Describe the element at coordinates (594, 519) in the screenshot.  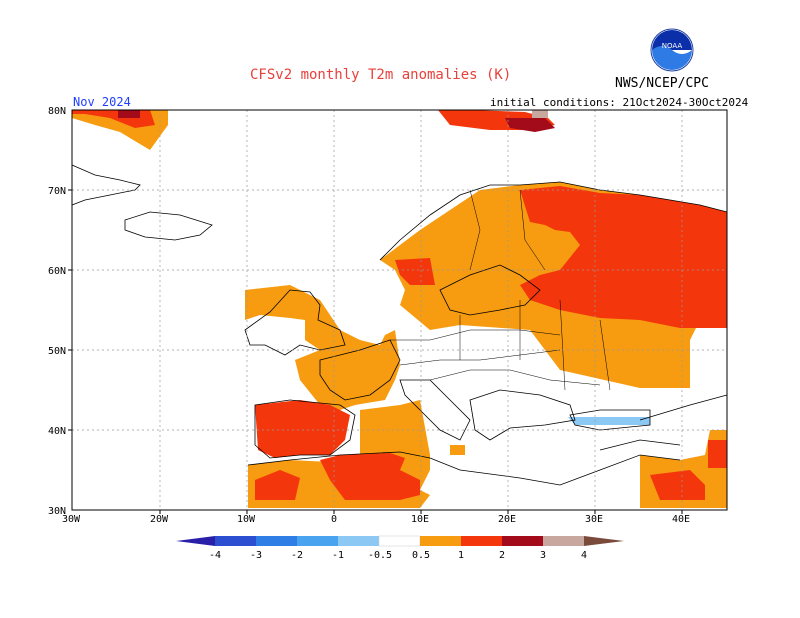
I see `lon-label-30e: 30E` at that location.